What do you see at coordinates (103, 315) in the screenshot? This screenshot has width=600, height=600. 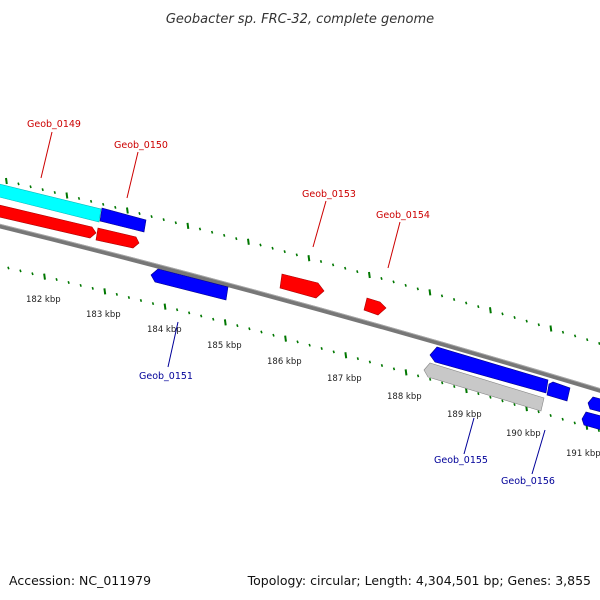 I see `kbp-label-183: 183 kbp` at bounding box center [103, 315].